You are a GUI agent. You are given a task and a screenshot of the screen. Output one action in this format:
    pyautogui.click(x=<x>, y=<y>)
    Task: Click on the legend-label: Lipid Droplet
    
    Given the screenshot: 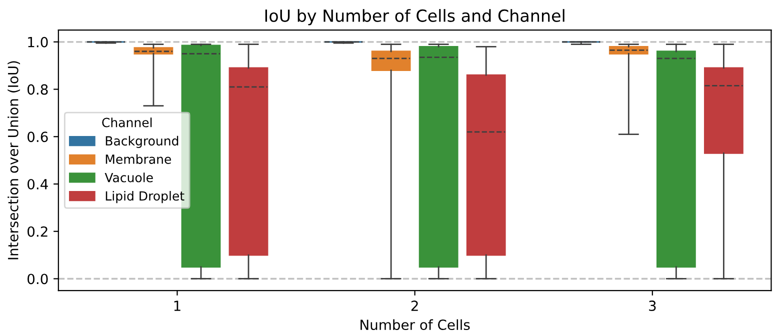 What is the action you would take?
    pyautogui.click(x=145, y=197)
    